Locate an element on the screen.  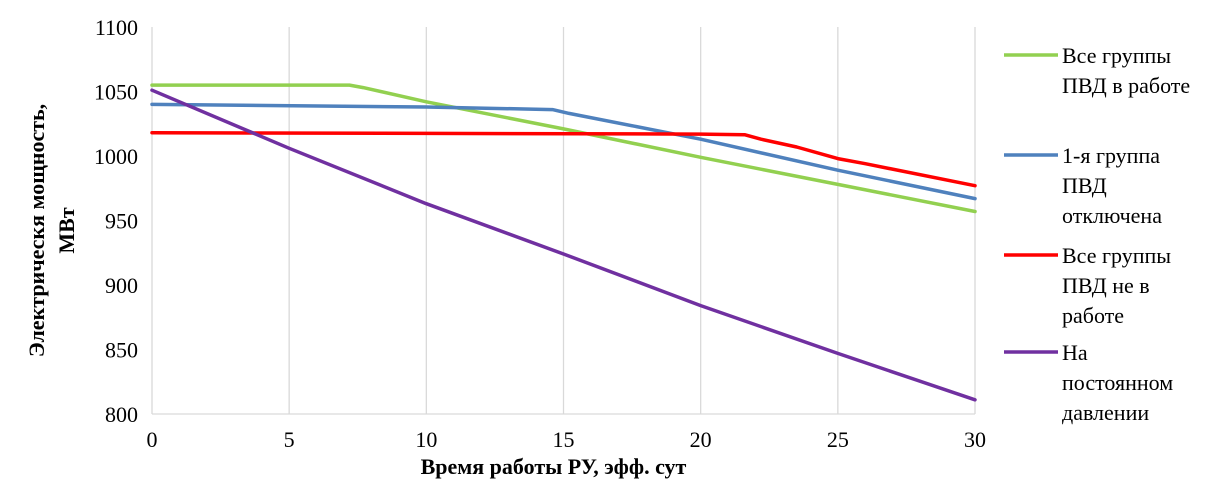
legend-label-3-0: На is located at coordinates (1075, 352).